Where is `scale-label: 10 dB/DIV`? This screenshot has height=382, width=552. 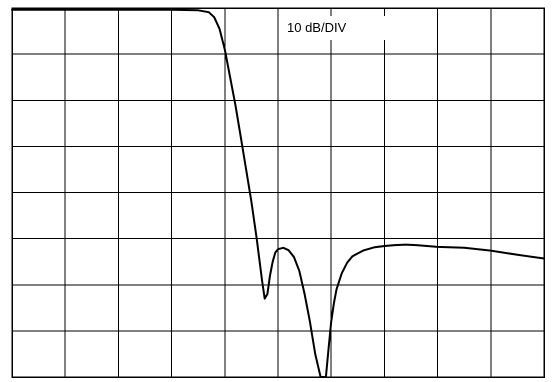 scale-label: 10 dB/DIV is located at coordinates (317, 27).